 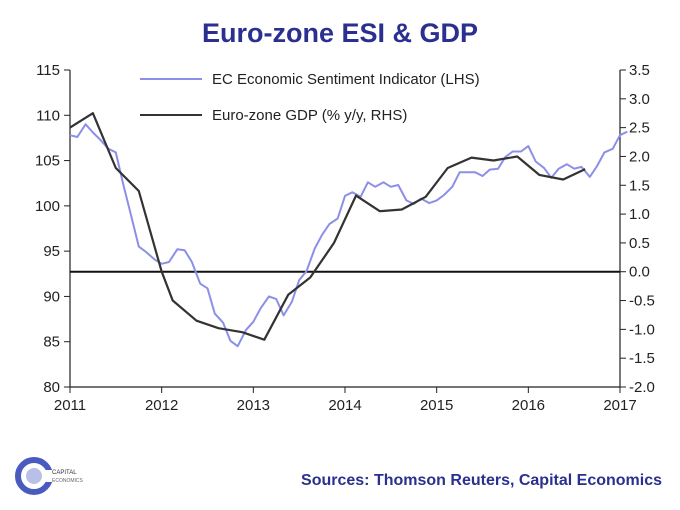 What do you see at coordinates (253, 405) in the screenshot?
I see `x-tick-label: 2013` at bounding box center [253, 405].